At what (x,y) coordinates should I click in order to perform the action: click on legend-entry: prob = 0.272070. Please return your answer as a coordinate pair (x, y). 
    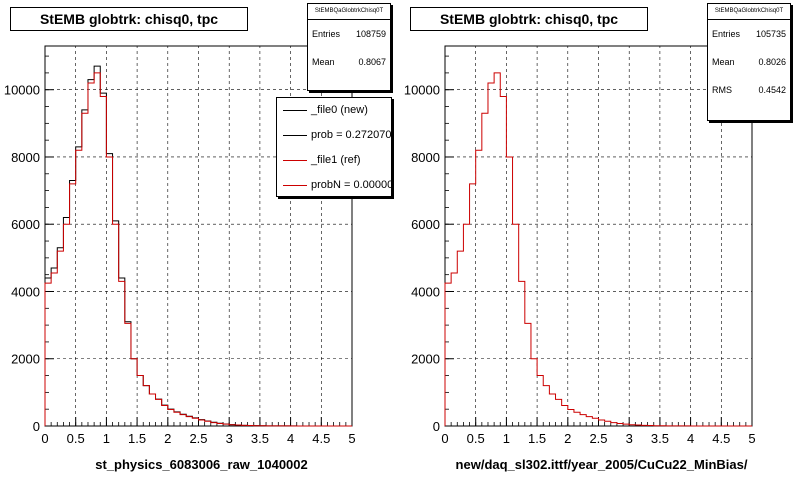
    Looking at the image, I should click on (334, 135).